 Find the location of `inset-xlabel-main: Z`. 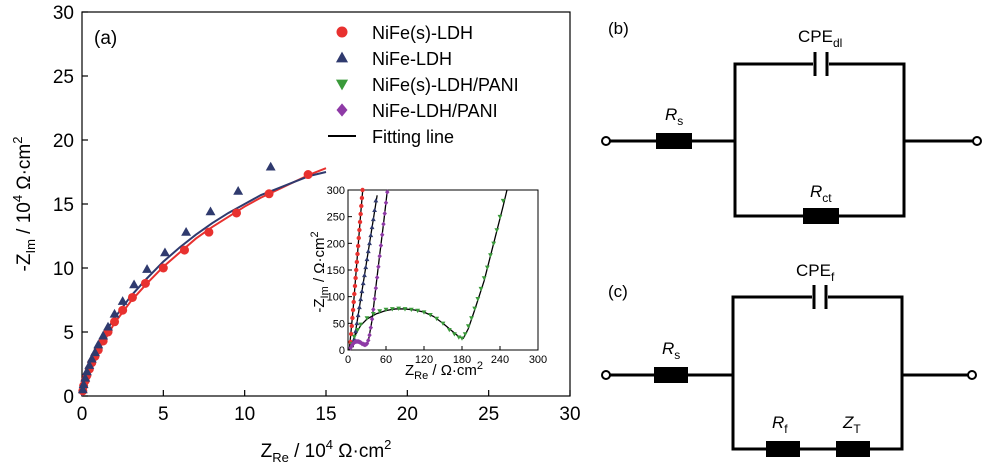

inset-xlabel-main: Z is located at coordinates (409, 370).